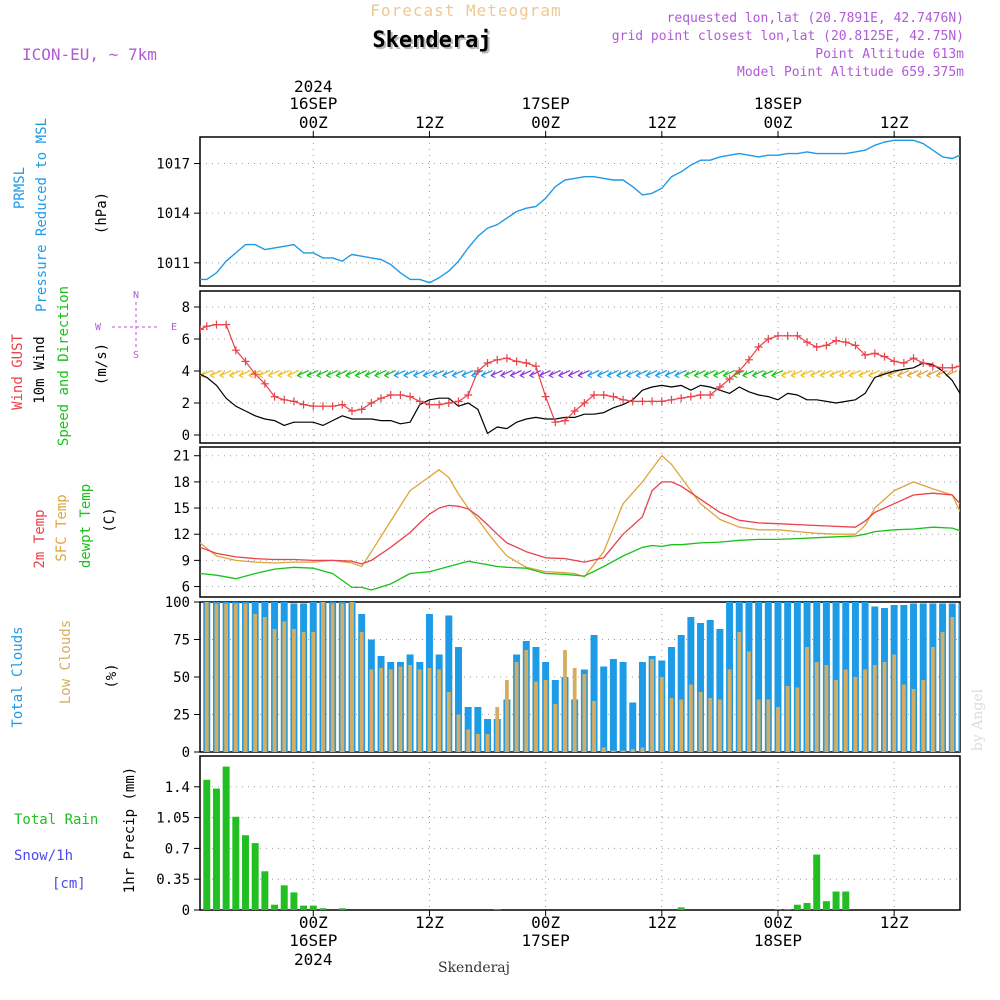 This screenshot has height=1000, width=1000. What do you see at coordinates (433, 42) in the screenshot?
I see `location-title-shadow: Skenderaj` at bounding box center [433, 42].